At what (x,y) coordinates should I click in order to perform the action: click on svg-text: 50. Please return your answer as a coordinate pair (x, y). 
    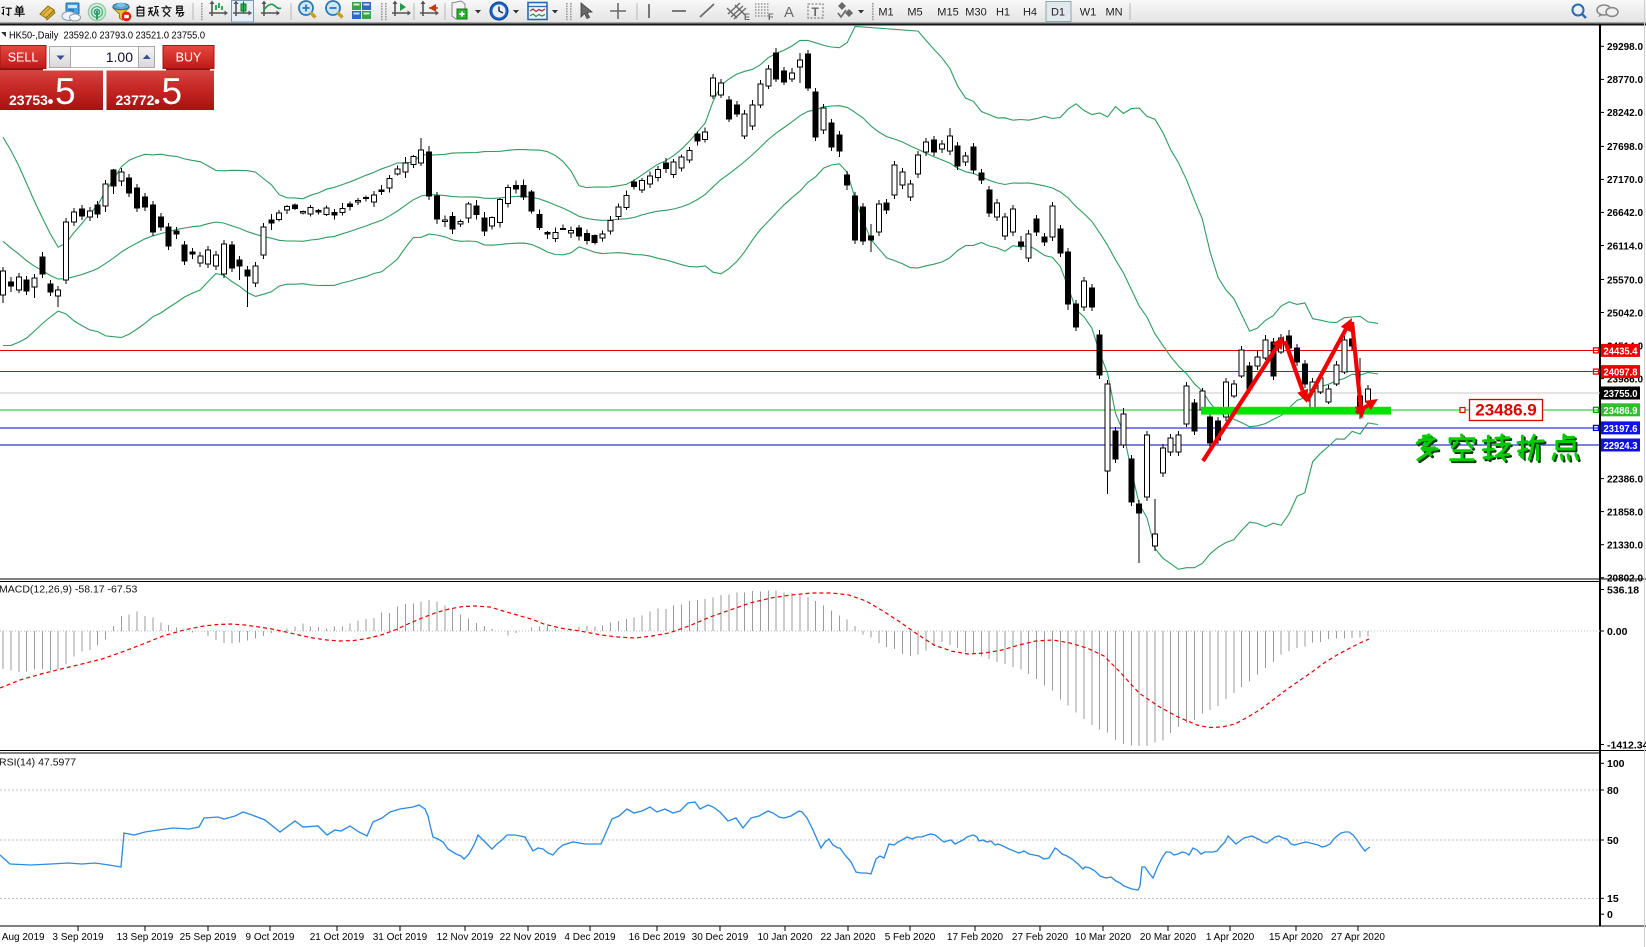
    Looking at the image, I should click on (1613, 841).